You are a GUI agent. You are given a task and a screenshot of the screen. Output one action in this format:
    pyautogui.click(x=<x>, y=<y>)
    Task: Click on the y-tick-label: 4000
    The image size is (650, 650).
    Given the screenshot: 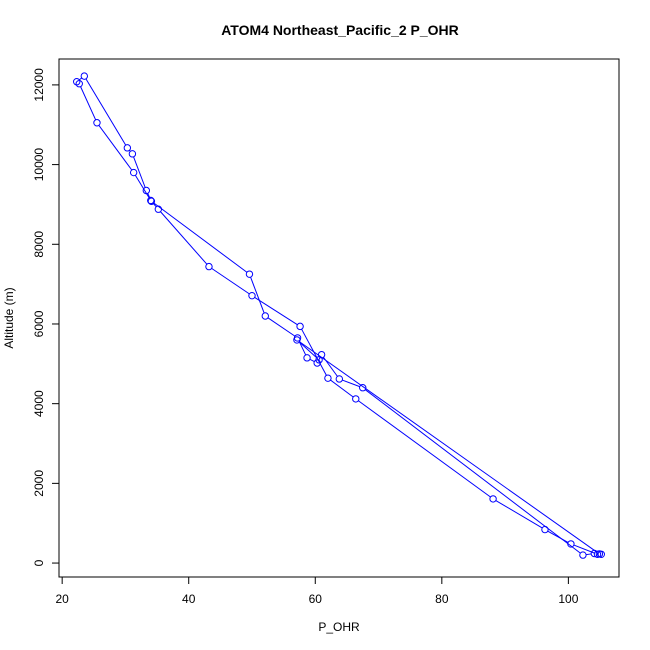 What is the action you would take?
    pyautogui.click(x=39, y=403)
    